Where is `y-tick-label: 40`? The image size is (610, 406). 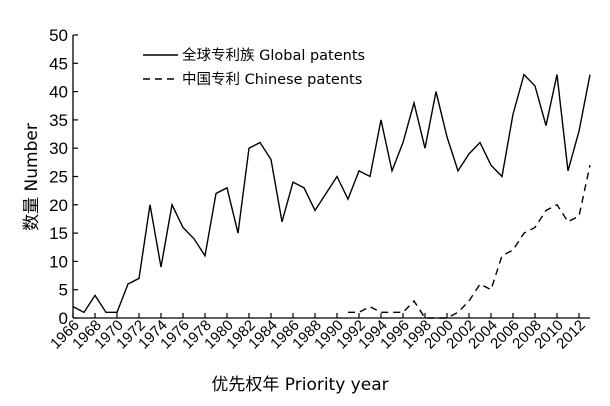 y-tick-label: 40 is located at coordinates (58, 92).